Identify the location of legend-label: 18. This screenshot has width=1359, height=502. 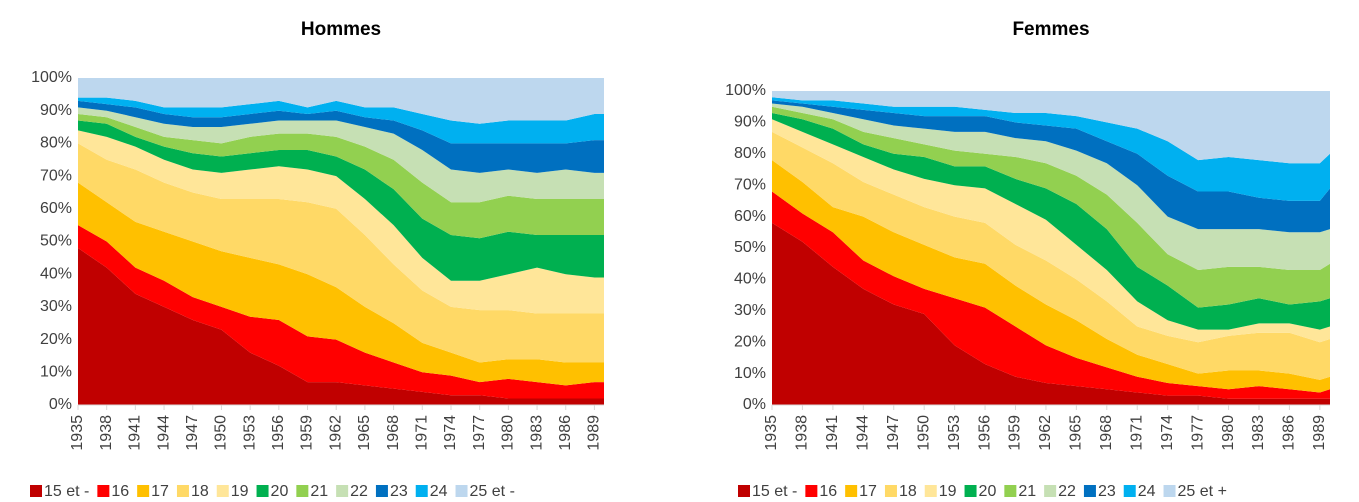
(200, 491).